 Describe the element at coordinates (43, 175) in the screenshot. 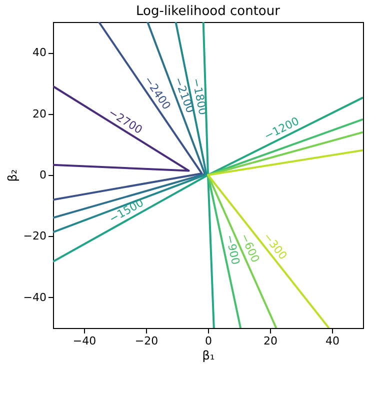

I see `y-tick-label: 0` at that location.